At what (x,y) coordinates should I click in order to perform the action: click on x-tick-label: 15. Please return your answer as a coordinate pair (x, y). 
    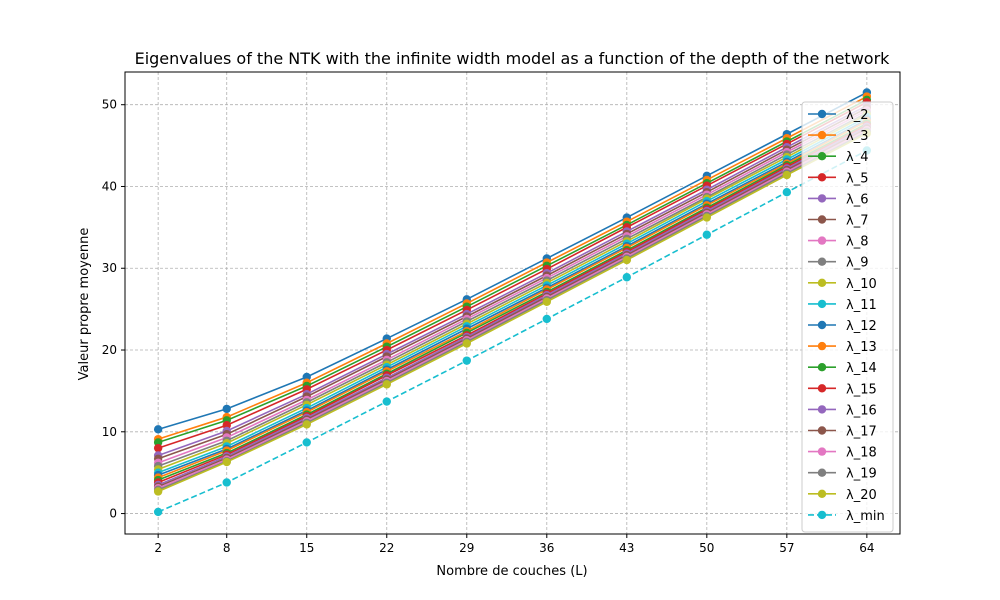
    Looking at the image, I should click on (306, 548).